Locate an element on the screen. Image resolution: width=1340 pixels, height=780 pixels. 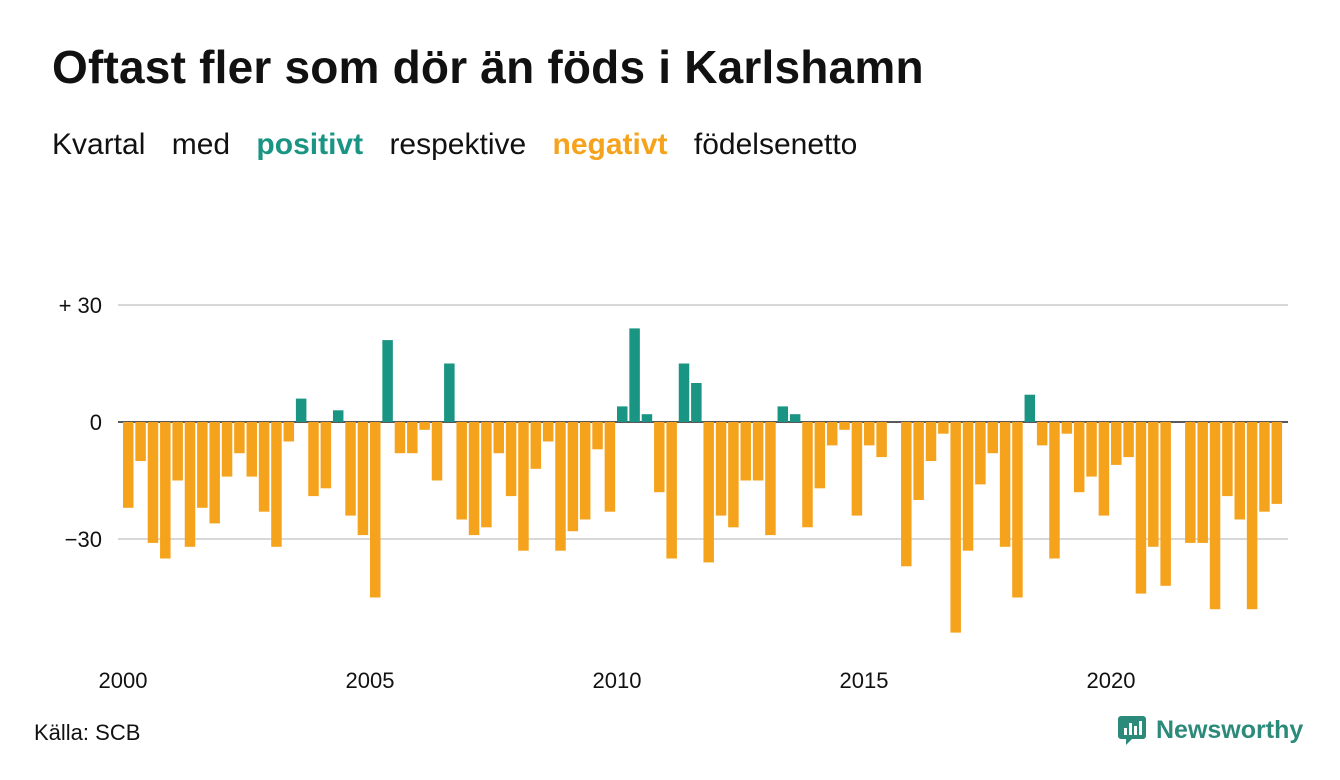
x-tick-label: 2000 is located at coordinates (123, 680).